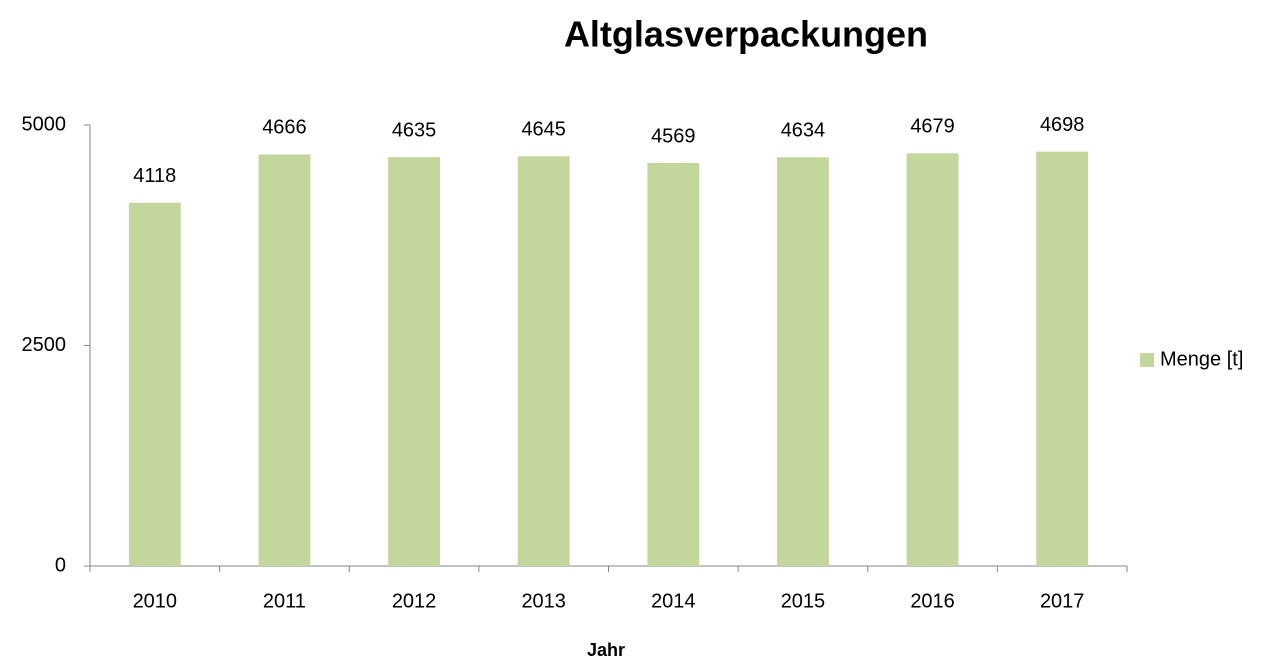  Describe the element at coordinates (1062, 601) in the screenshot. I see `x-tick-label: 2017` at that location.